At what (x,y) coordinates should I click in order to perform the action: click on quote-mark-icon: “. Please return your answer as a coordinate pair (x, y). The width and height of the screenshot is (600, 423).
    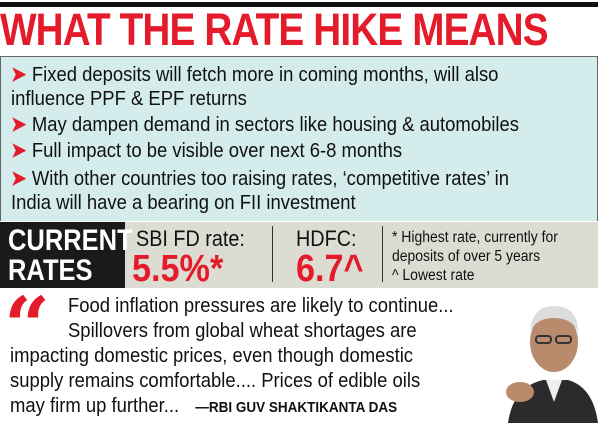
    Looking at the image, I should click on (27, 326).